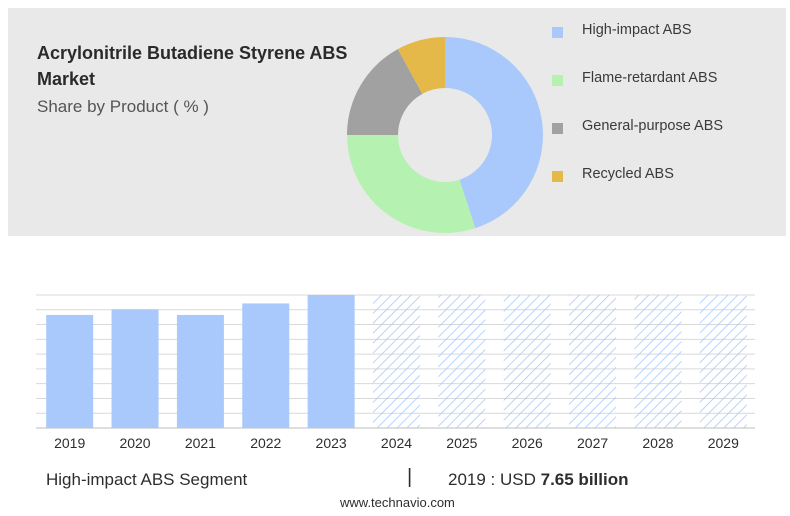 The width and height of the screenshot is (790, 516). What do you see at coordinates (411, 184) in the screenshot?
I see `donut-slice-flame-retardant-abs` at bounding box center [411, 184].